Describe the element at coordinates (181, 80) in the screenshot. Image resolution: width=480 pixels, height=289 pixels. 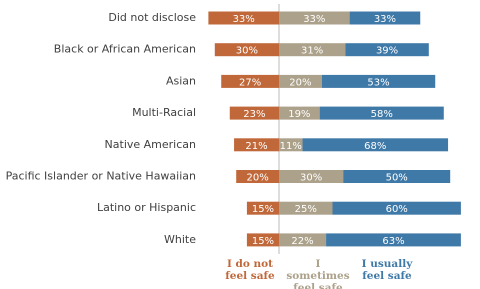
I see `category-label: Asian` at that location.